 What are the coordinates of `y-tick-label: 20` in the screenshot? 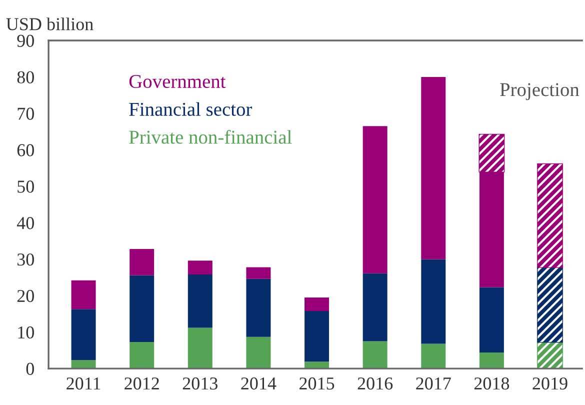 It's located at (25, 296).